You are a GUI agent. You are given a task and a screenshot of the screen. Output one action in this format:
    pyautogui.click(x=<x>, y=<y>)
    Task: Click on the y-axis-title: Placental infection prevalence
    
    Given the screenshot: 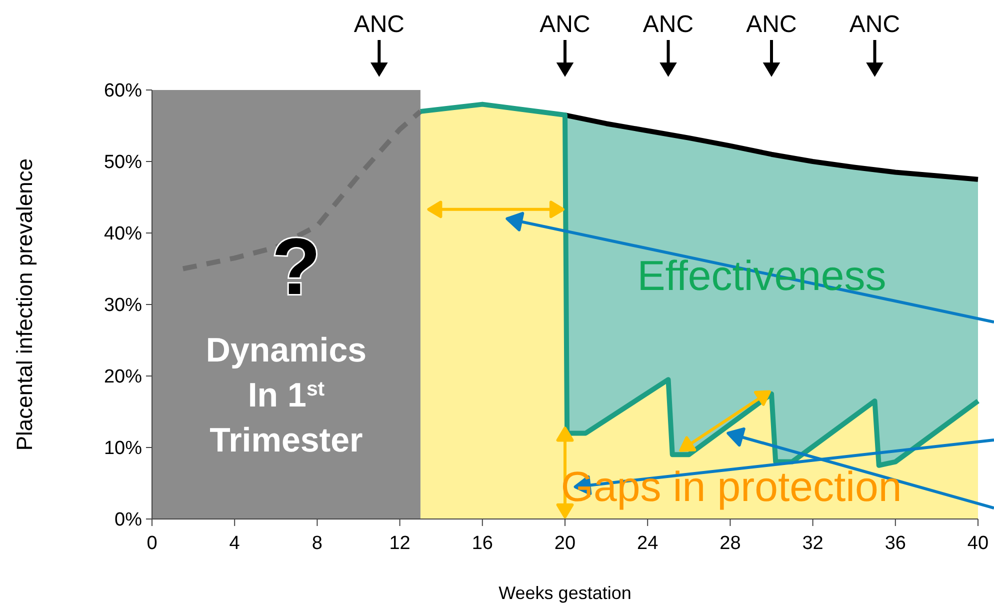 What is the action you would take?
    pyautogui.click(x=24, y=304)
    